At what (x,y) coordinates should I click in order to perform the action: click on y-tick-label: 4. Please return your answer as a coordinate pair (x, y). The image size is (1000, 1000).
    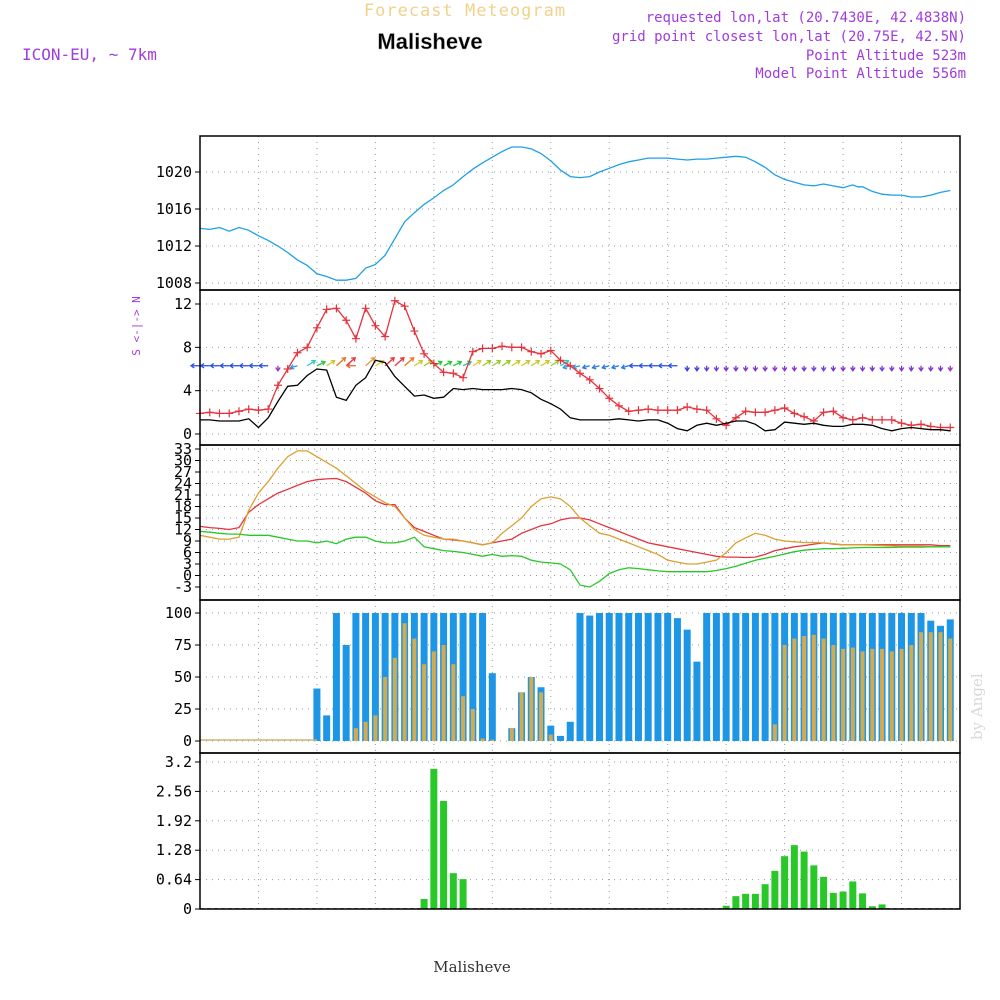
    Looking at the image, I should click on (187, 391).